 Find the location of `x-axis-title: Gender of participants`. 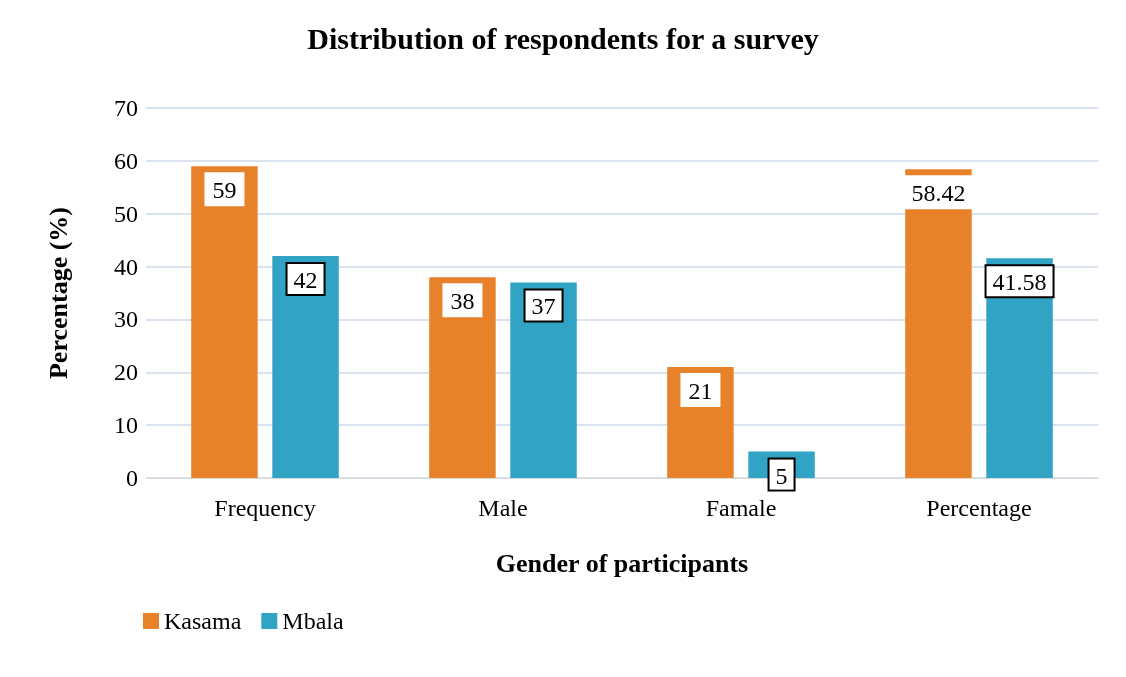

x-axis-title: Gender of participants is located at coordinates (622, 563).